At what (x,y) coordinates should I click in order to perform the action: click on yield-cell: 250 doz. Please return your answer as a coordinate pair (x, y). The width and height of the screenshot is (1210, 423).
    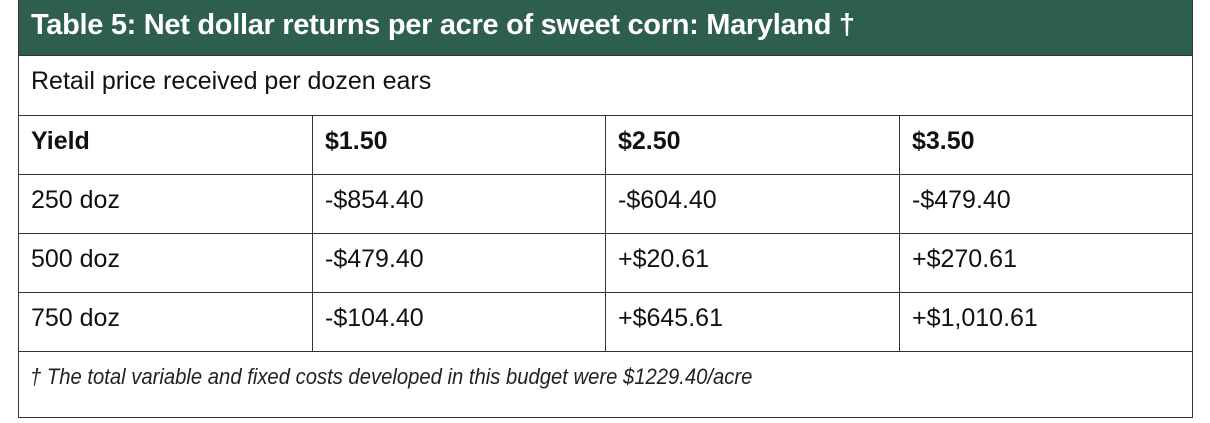
    Looking at the image, I should click on (166, 204).